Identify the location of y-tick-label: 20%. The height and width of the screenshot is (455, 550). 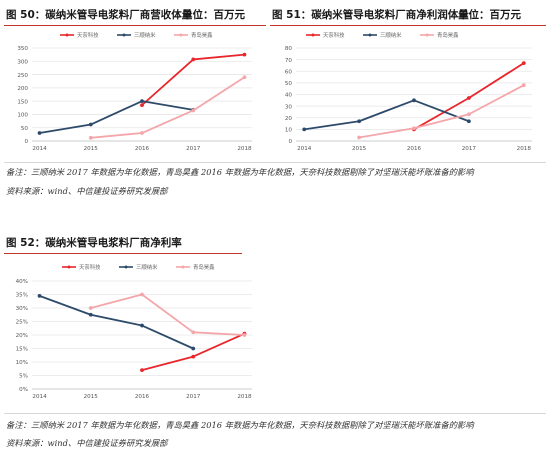
(22, 336).